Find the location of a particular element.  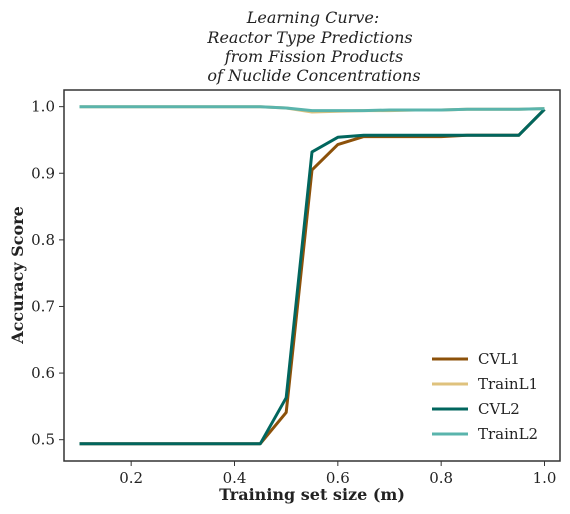

y-axis-label: Accuracy Score is located at coordinates (17, 275).